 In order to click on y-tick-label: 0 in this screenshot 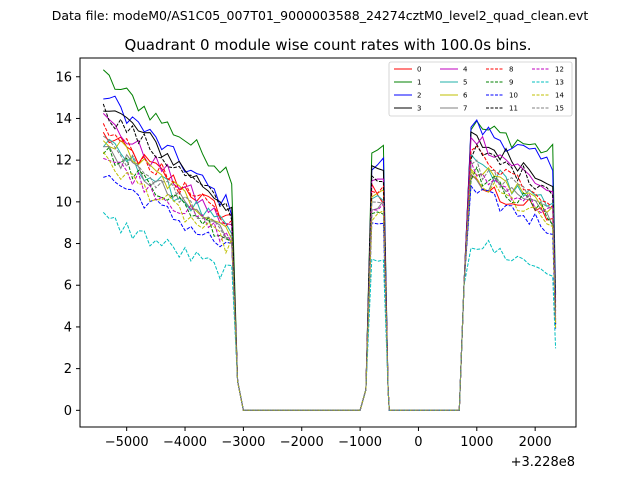, I will do `click(68, 411)`.